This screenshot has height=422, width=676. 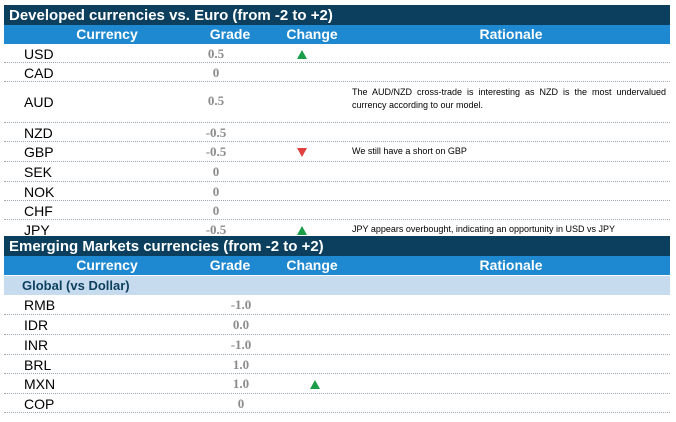 What do you see at coordinates (36, 345) in the screenshot?
I see `currency-cell: INR` at bounding box center [36, 345].